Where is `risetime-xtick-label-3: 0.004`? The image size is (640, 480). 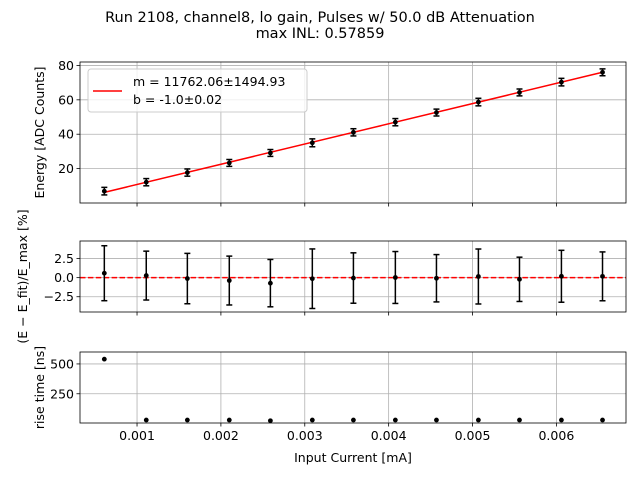
risetime-xtick-label-3: 0.004 is located at coordinates (389, 435).